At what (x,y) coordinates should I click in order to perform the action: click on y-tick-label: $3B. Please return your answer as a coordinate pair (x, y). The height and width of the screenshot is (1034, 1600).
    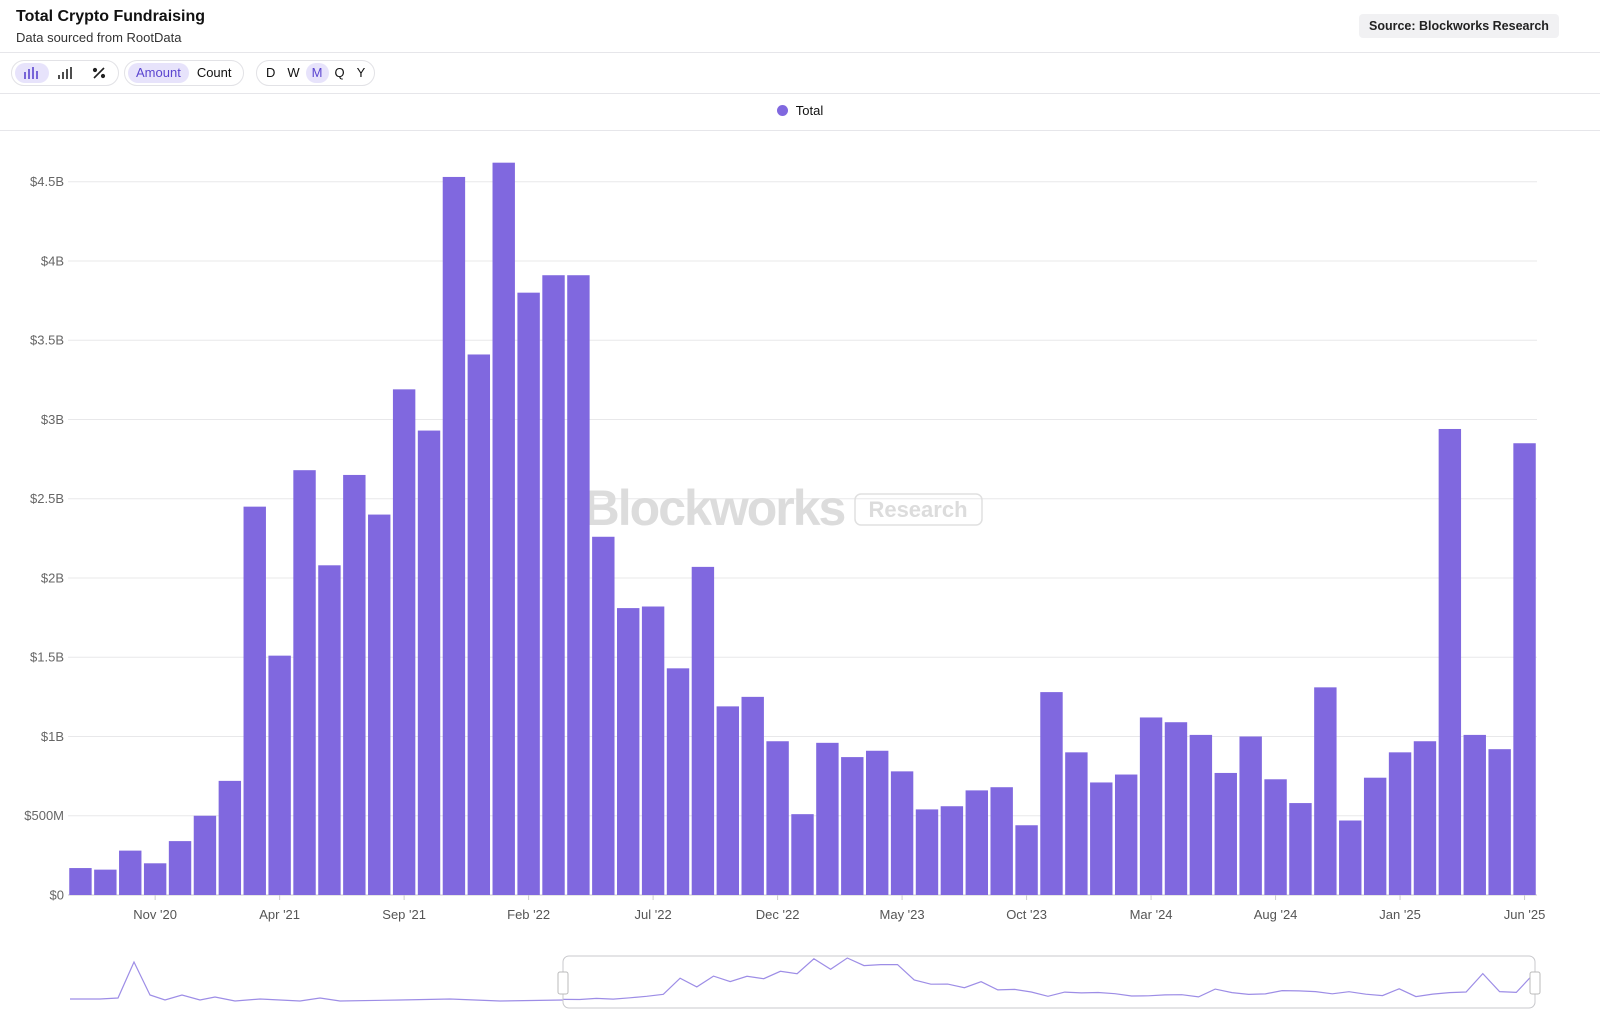
    Looking at the image, I should click on (52, 419).